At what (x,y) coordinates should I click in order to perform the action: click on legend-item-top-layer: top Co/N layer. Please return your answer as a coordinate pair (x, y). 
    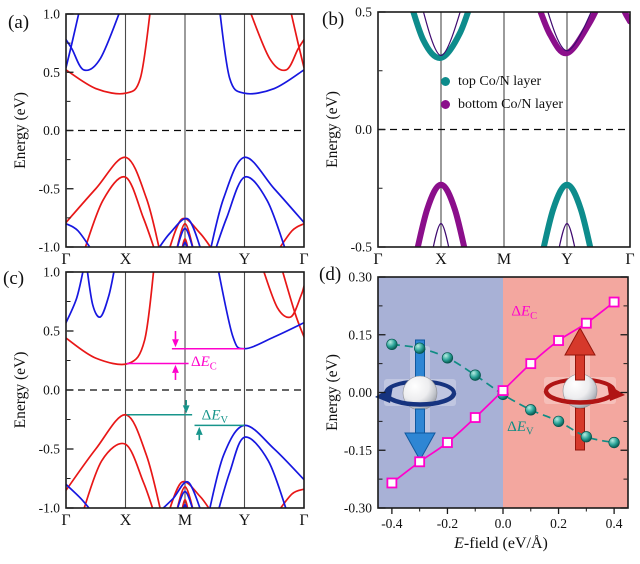
    Looking at the image, I should click on (502, 81).